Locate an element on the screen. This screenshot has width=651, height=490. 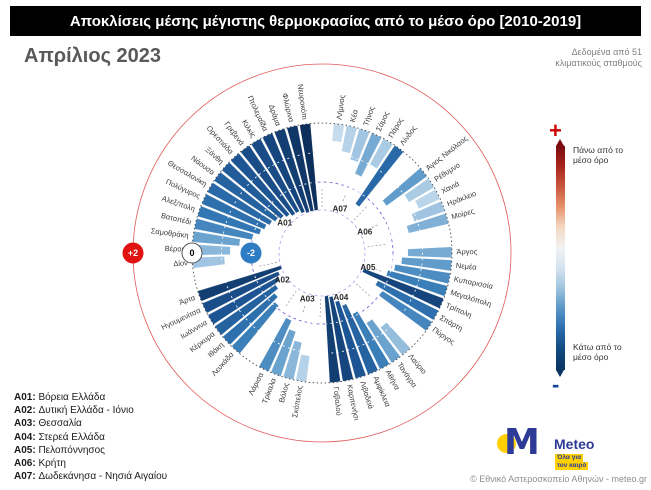
colorbar-arrow-down-icon is located at coordinates (560, 373).